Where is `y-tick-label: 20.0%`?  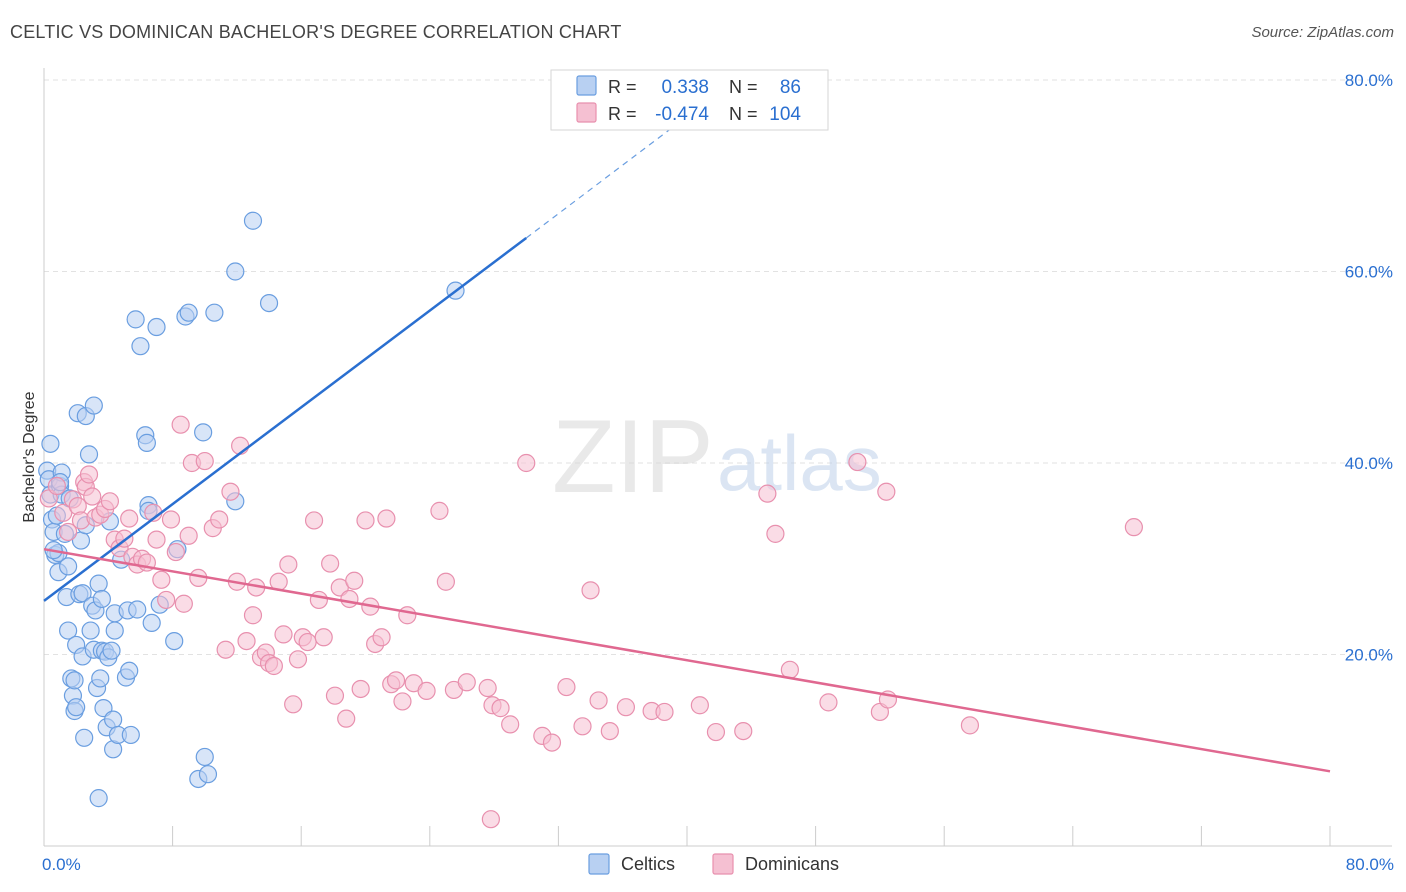
y-tick-label: 20.0% is located at coordinates (1369, 655).